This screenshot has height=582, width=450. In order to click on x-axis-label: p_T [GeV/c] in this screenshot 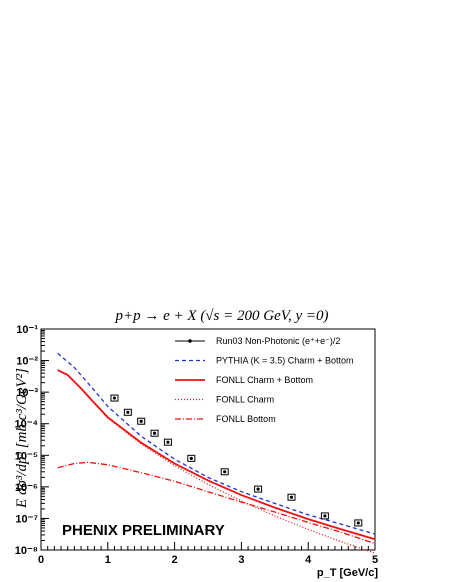, I will do `click(347, 573)`.